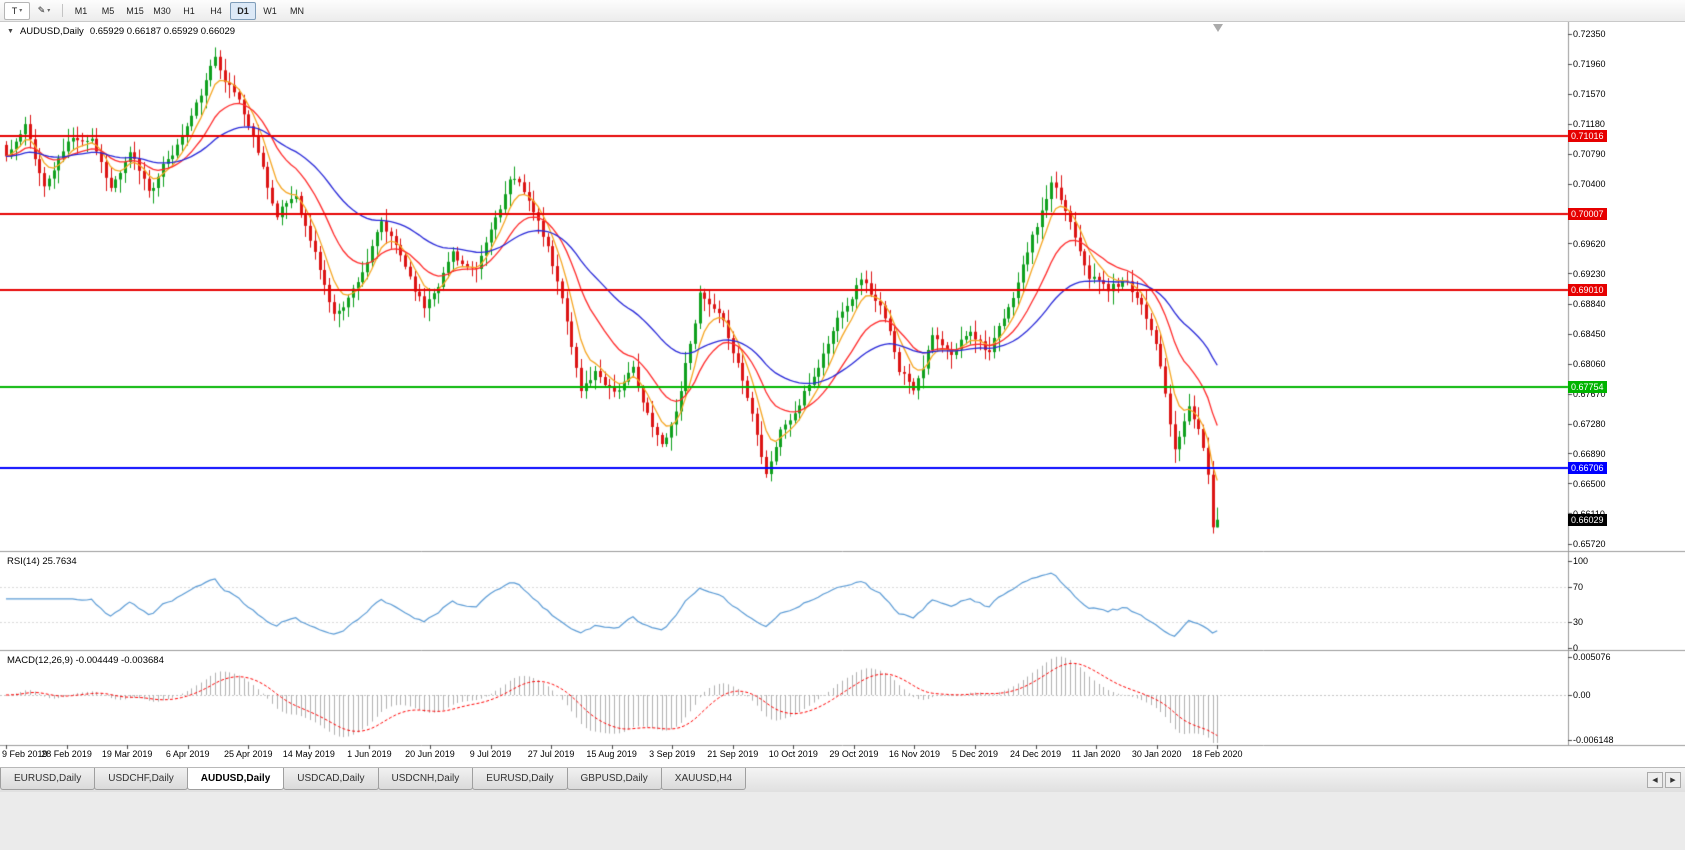  Describe the element at coordinates (1578, 621) in the screenshot. I see `rsi-axis-label: 30` at that location.